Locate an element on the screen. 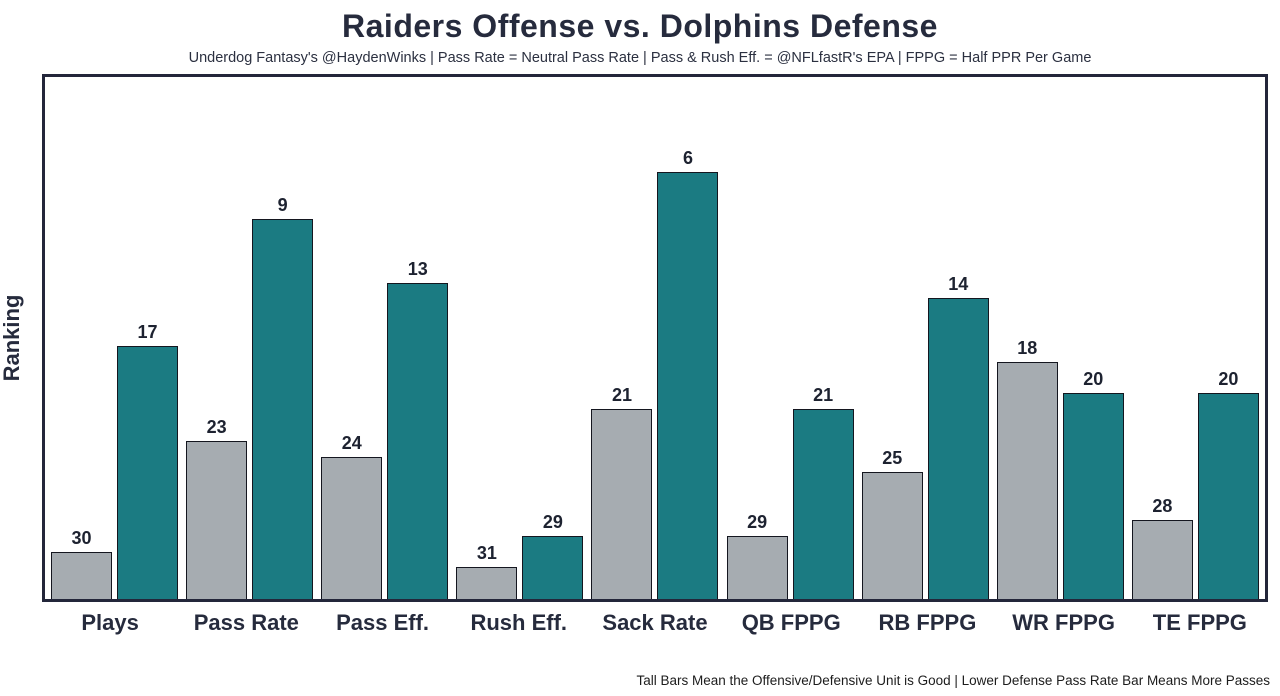 This screenshot has width=1280, height=696. x-axis-category-label: Sack Rate is located at coordinates (655, 622).